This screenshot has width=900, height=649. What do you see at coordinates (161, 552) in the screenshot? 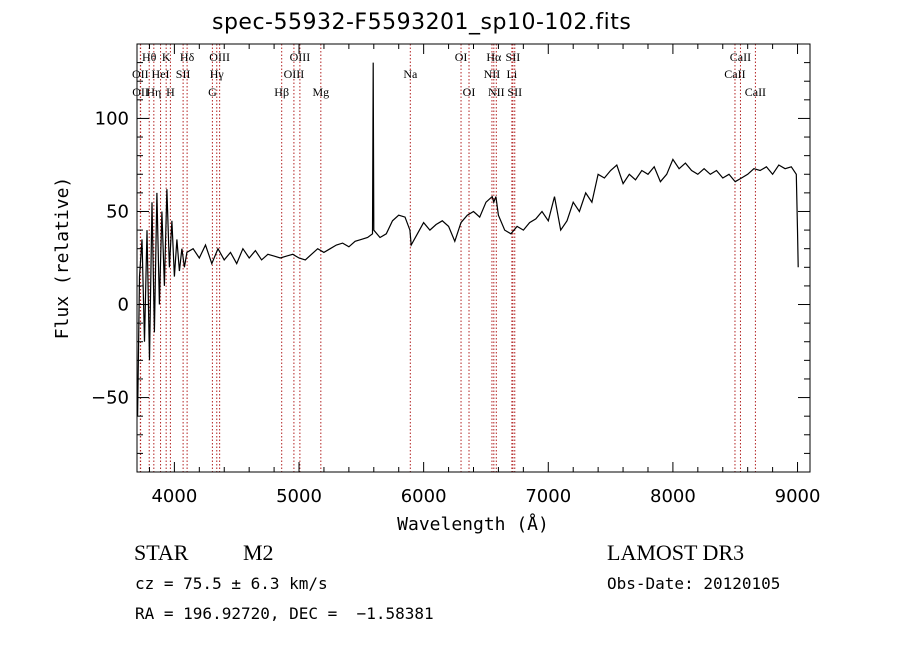
I see `object-class: STAR` at bounding box center [161, 552].